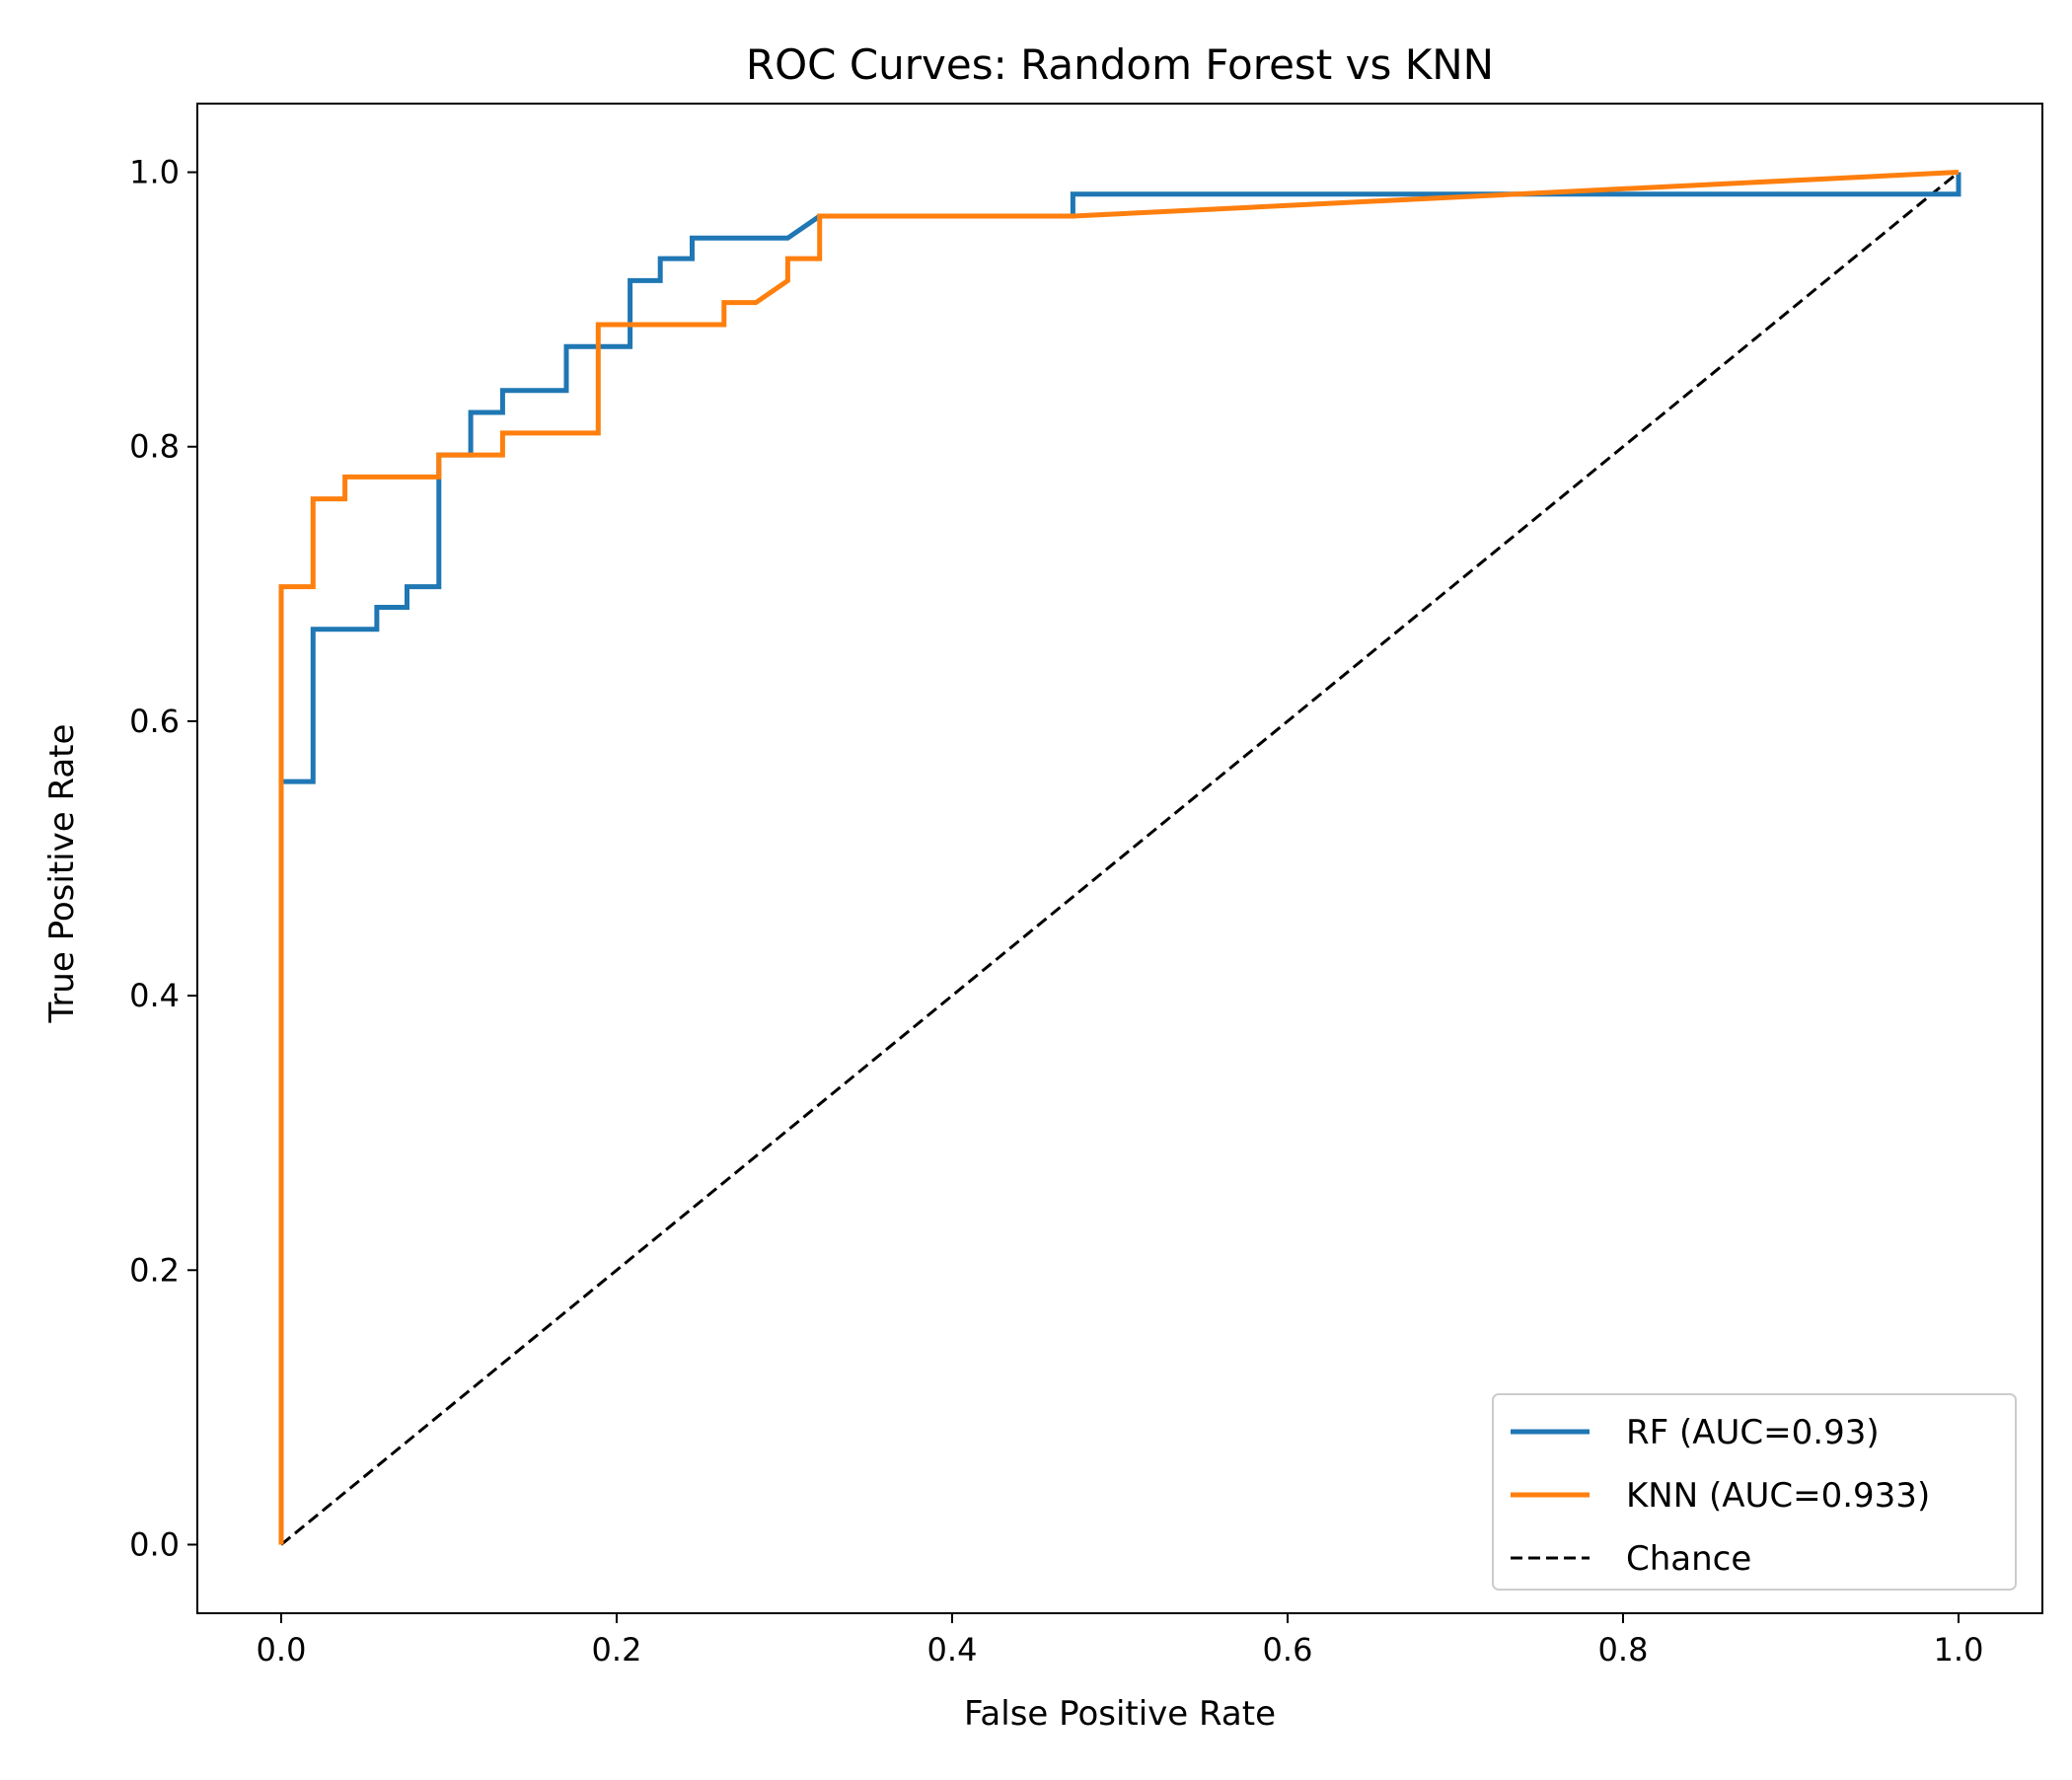  I want to click on x-tick-label: 0.8, so click(1624, 1650).